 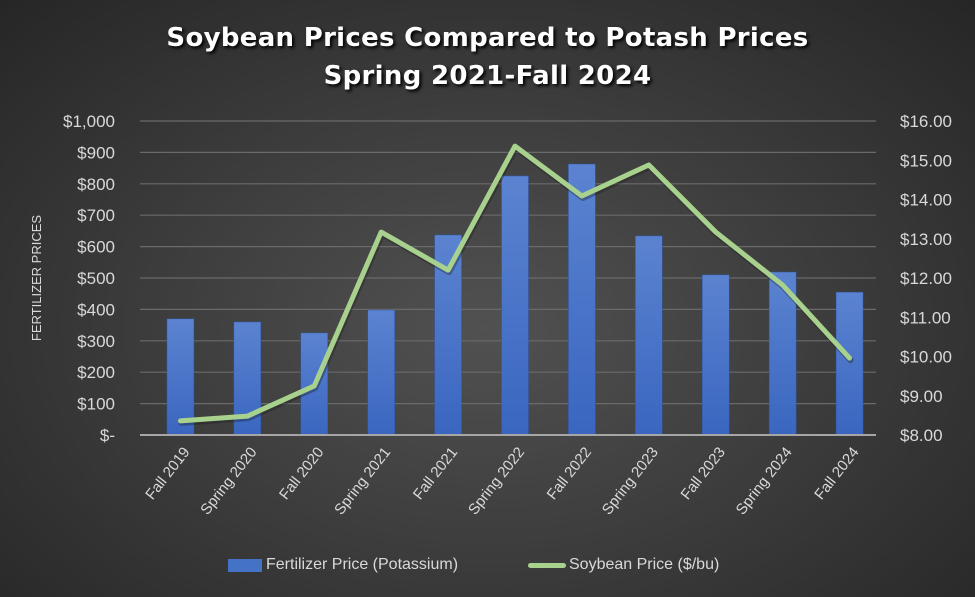 What do you see at coordinates (926, 121) in the screenshot?
I see `right-axis-tick: $16.00` at bounding box center [926, 121].